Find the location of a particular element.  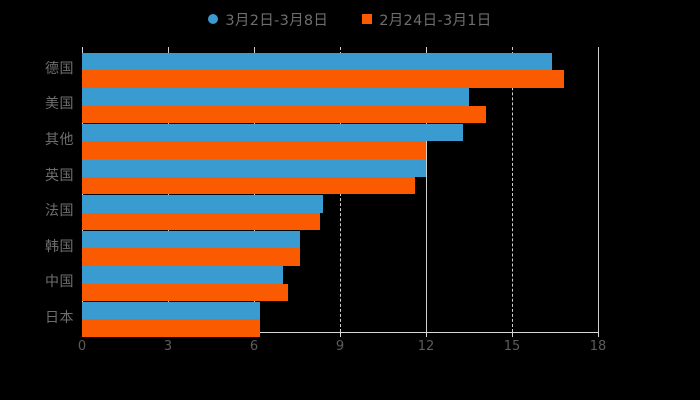

y-axis-label-5: 韩国 is located at coordinates (59, 246).